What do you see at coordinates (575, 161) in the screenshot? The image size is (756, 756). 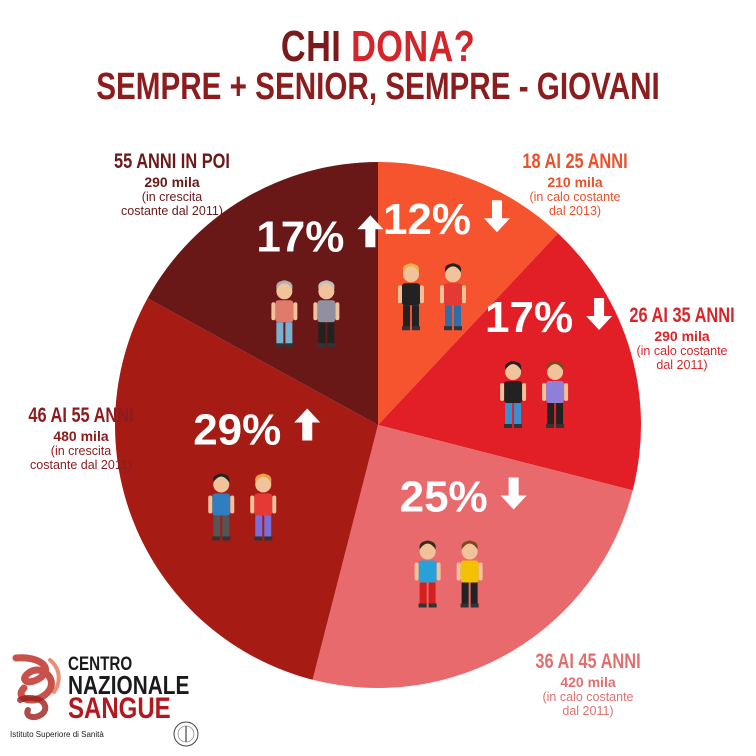 I see `range-label: 18 AI 25 ANNI` at bounding box center [575, 161].